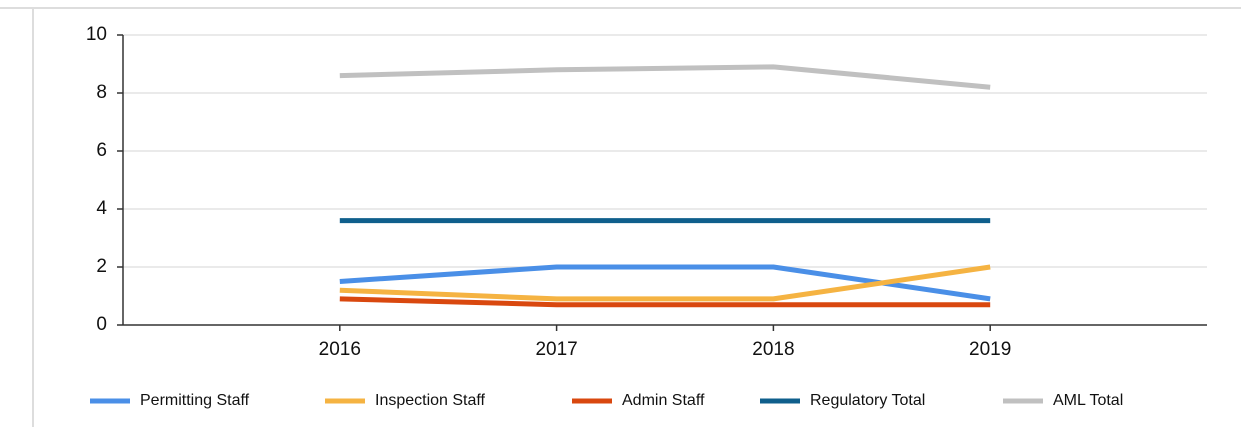 This screenshot has height=427, width=1241. Describe the element at coordinates (101, 266) in the screenshot. I see `y-tick-label: 2` at that location.